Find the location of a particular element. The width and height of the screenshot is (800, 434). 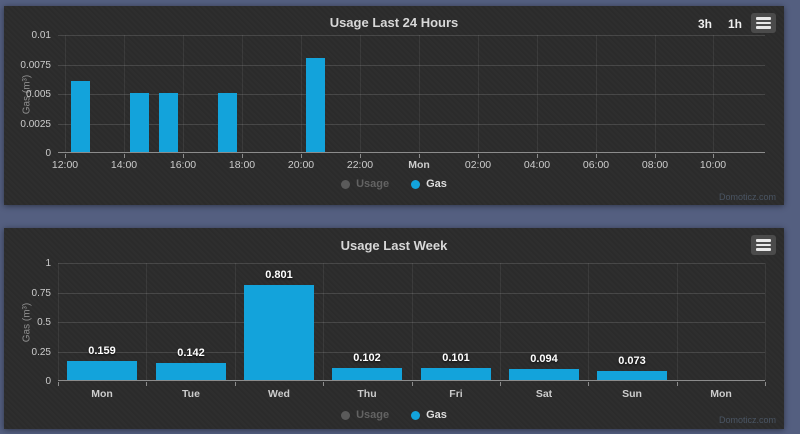

x-category-label: Sun is located at coordinates (632, 394).